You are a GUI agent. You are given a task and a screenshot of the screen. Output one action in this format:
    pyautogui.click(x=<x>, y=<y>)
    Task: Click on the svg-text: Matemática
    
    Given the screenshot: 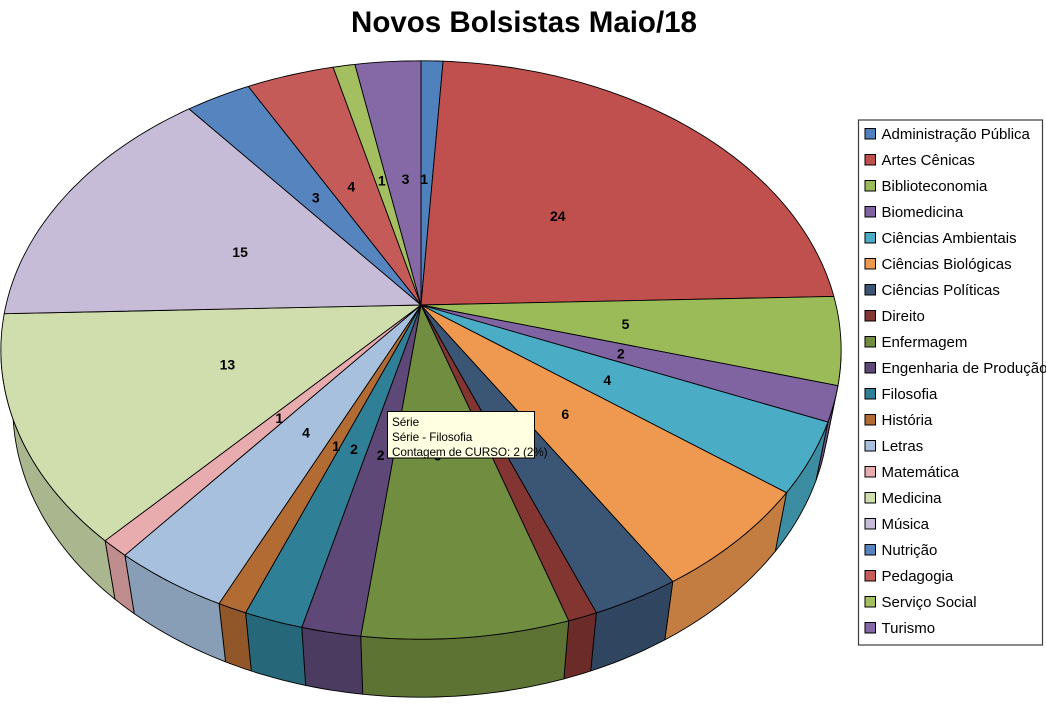 What is the action you would take?
    pyautogui.click(x=921, y=472)
    